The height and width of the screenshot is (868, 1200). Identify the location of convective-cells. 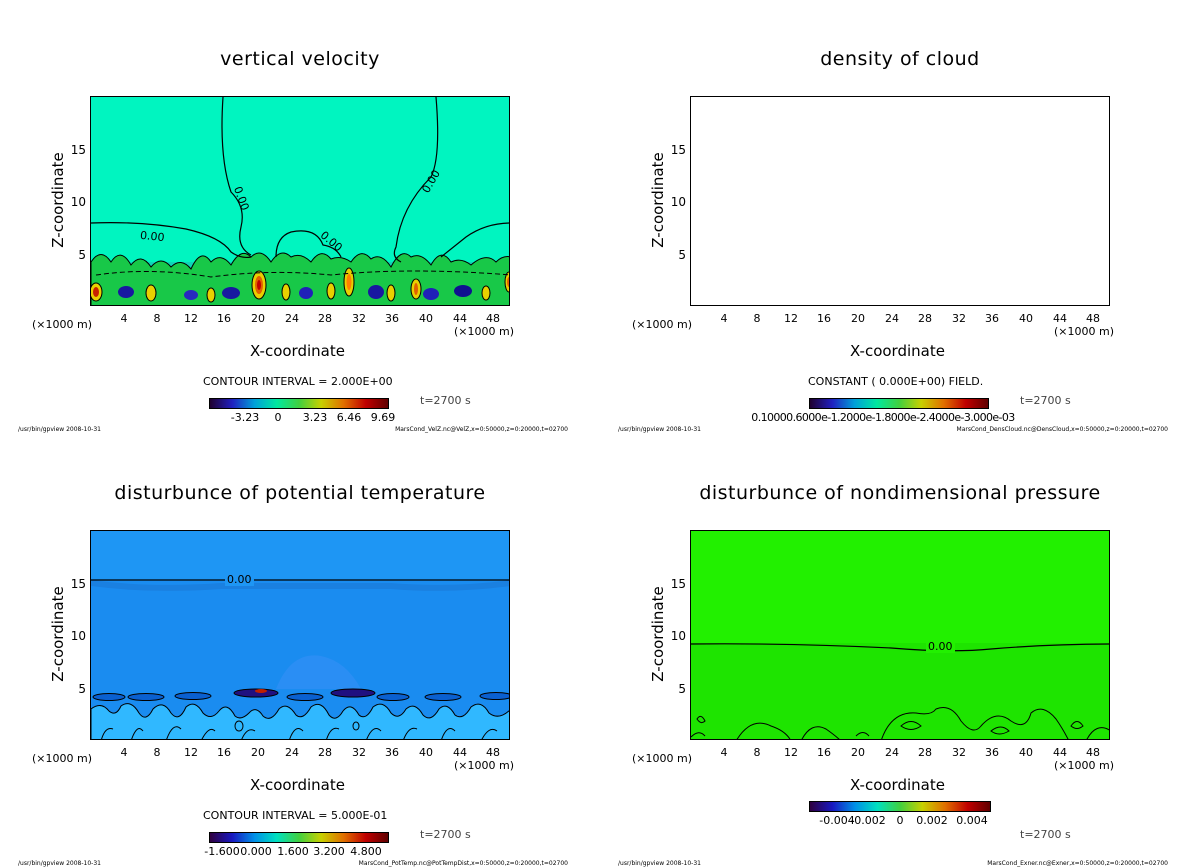
(300, 278).